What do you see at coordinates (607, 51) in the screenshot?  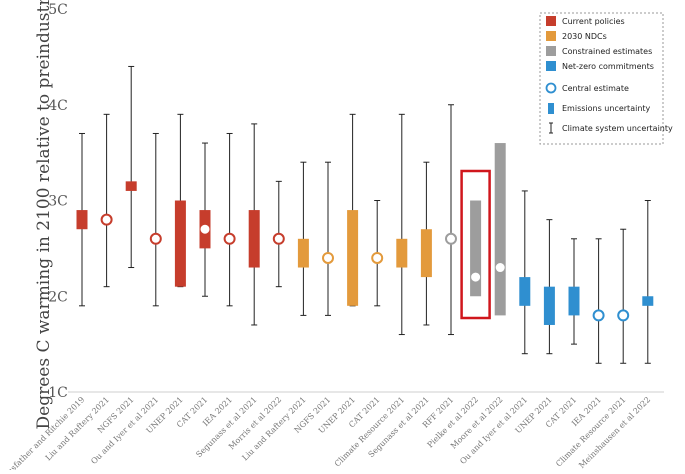 I see `legend-label: Constrained estimates` at bounding box center [607, 51].